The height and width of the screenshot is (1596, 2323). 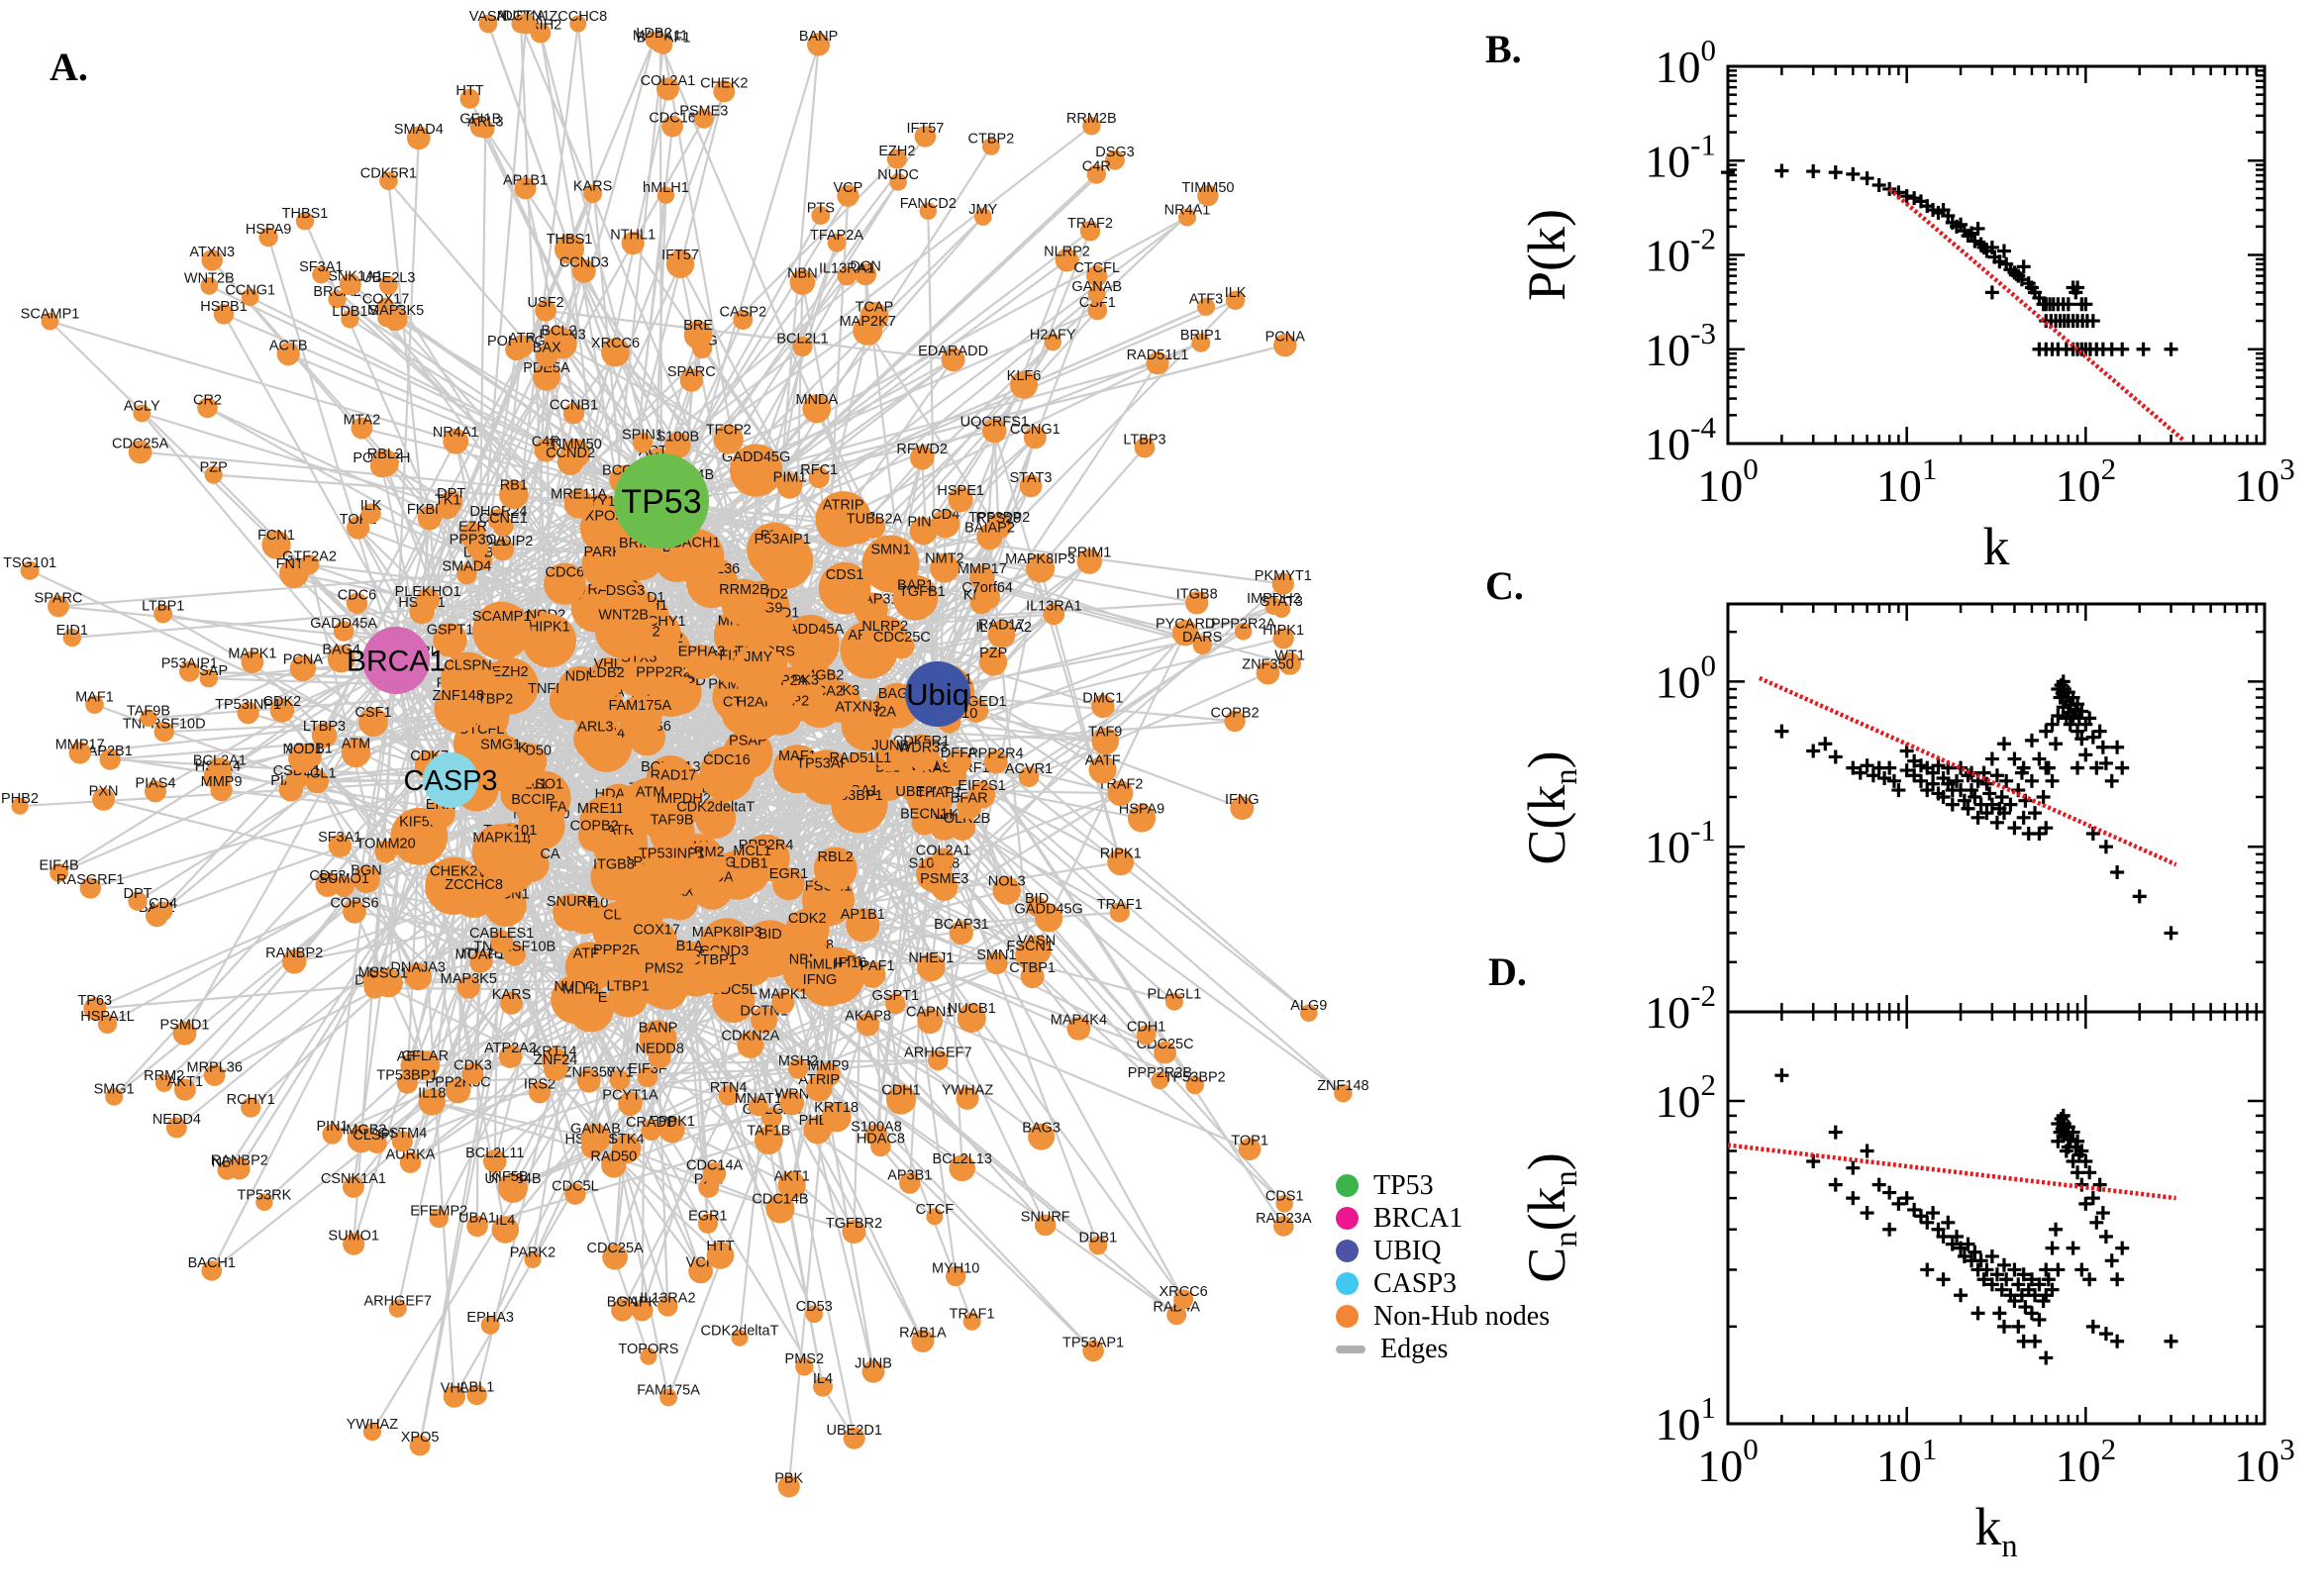 I want to click on network-node-label: DARS, so click(x=1202, y=638).